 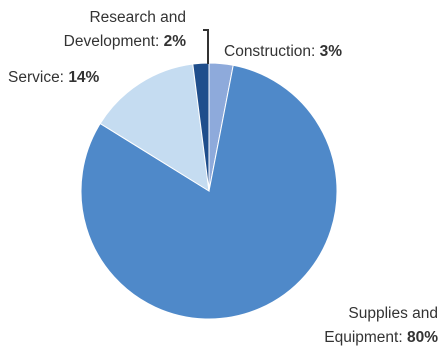 I want to click on label-research-value: 2%, so click(x=174, y=41).